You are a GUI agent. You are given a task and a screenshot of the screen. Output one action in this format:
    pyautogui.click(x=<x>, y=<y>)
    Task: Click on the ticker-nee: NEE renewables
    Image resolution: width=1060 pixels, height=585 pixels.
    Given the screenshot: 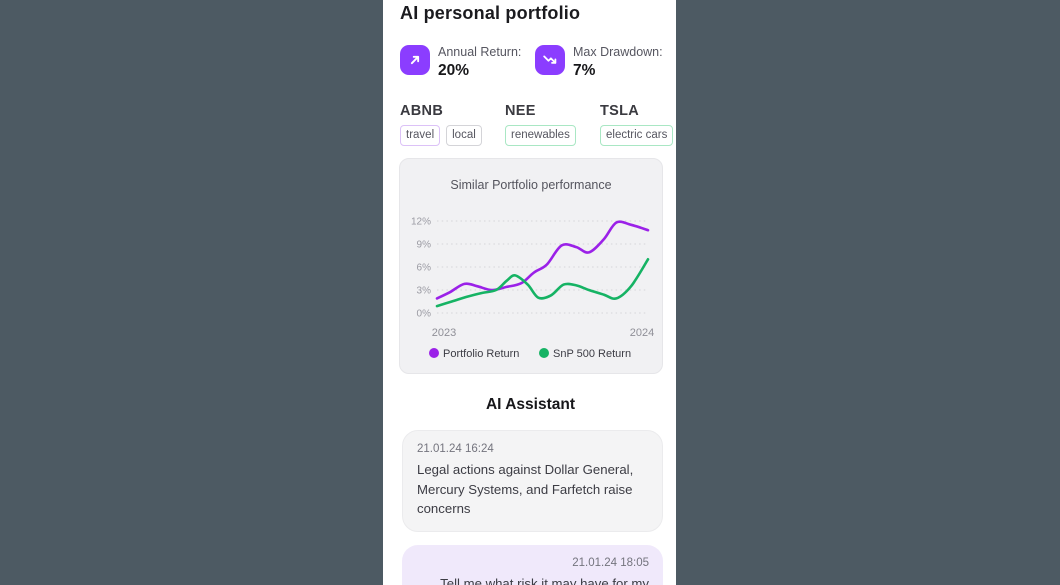 What is the action you would take?
    pyautogui.click(x=552, y=124)
    